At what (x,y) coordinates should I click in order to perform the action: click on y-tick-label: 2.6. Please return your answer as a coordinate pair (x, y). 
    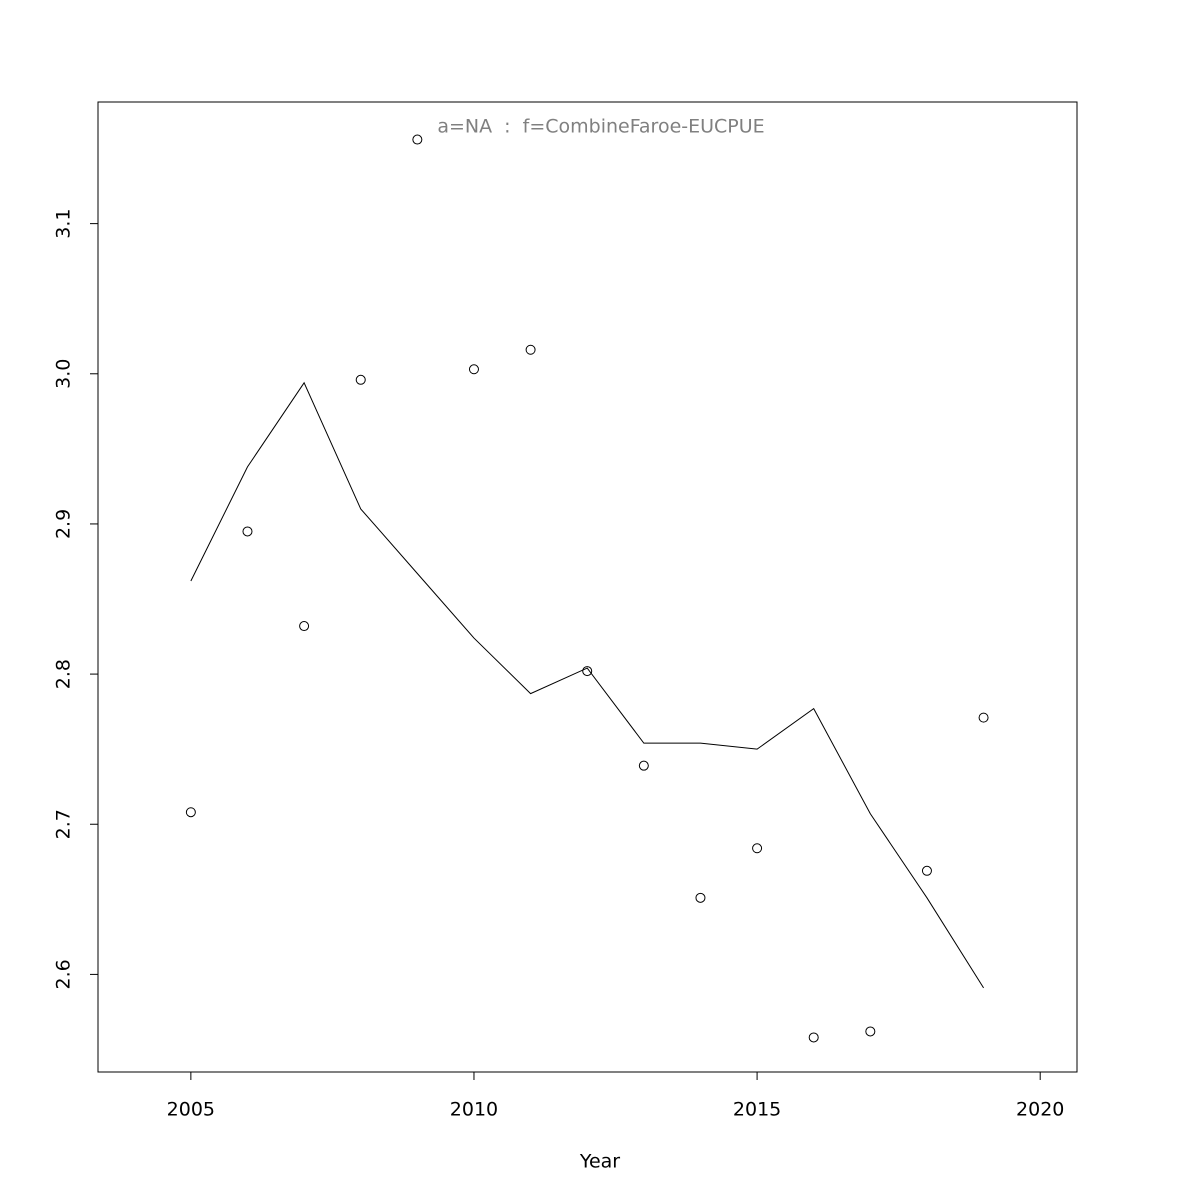
    Looking at the image, I should click on (64, 974).